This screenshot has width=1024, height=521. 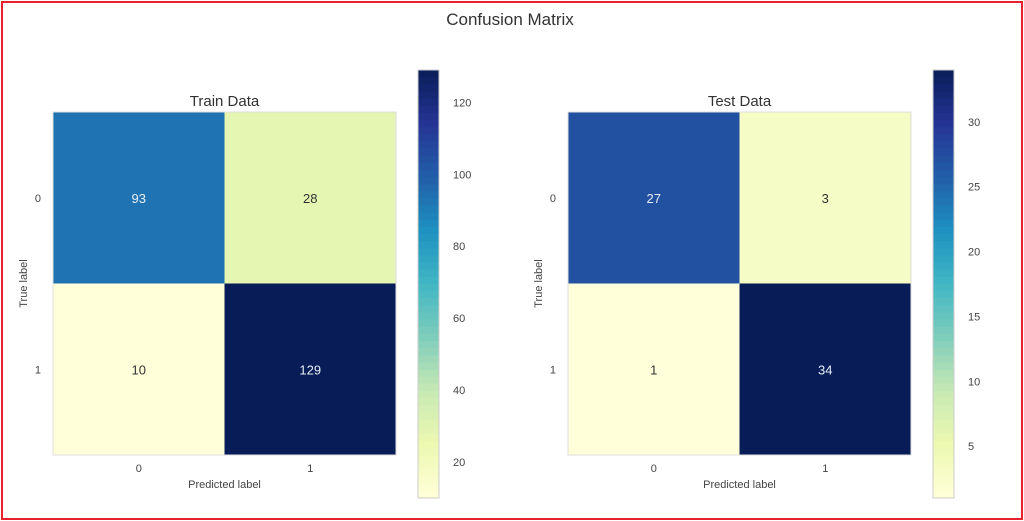 What do you see at coordinates (310, 198) in the screenshot?
I see `cell-value-label: 28` at bounding box center [310, 198].